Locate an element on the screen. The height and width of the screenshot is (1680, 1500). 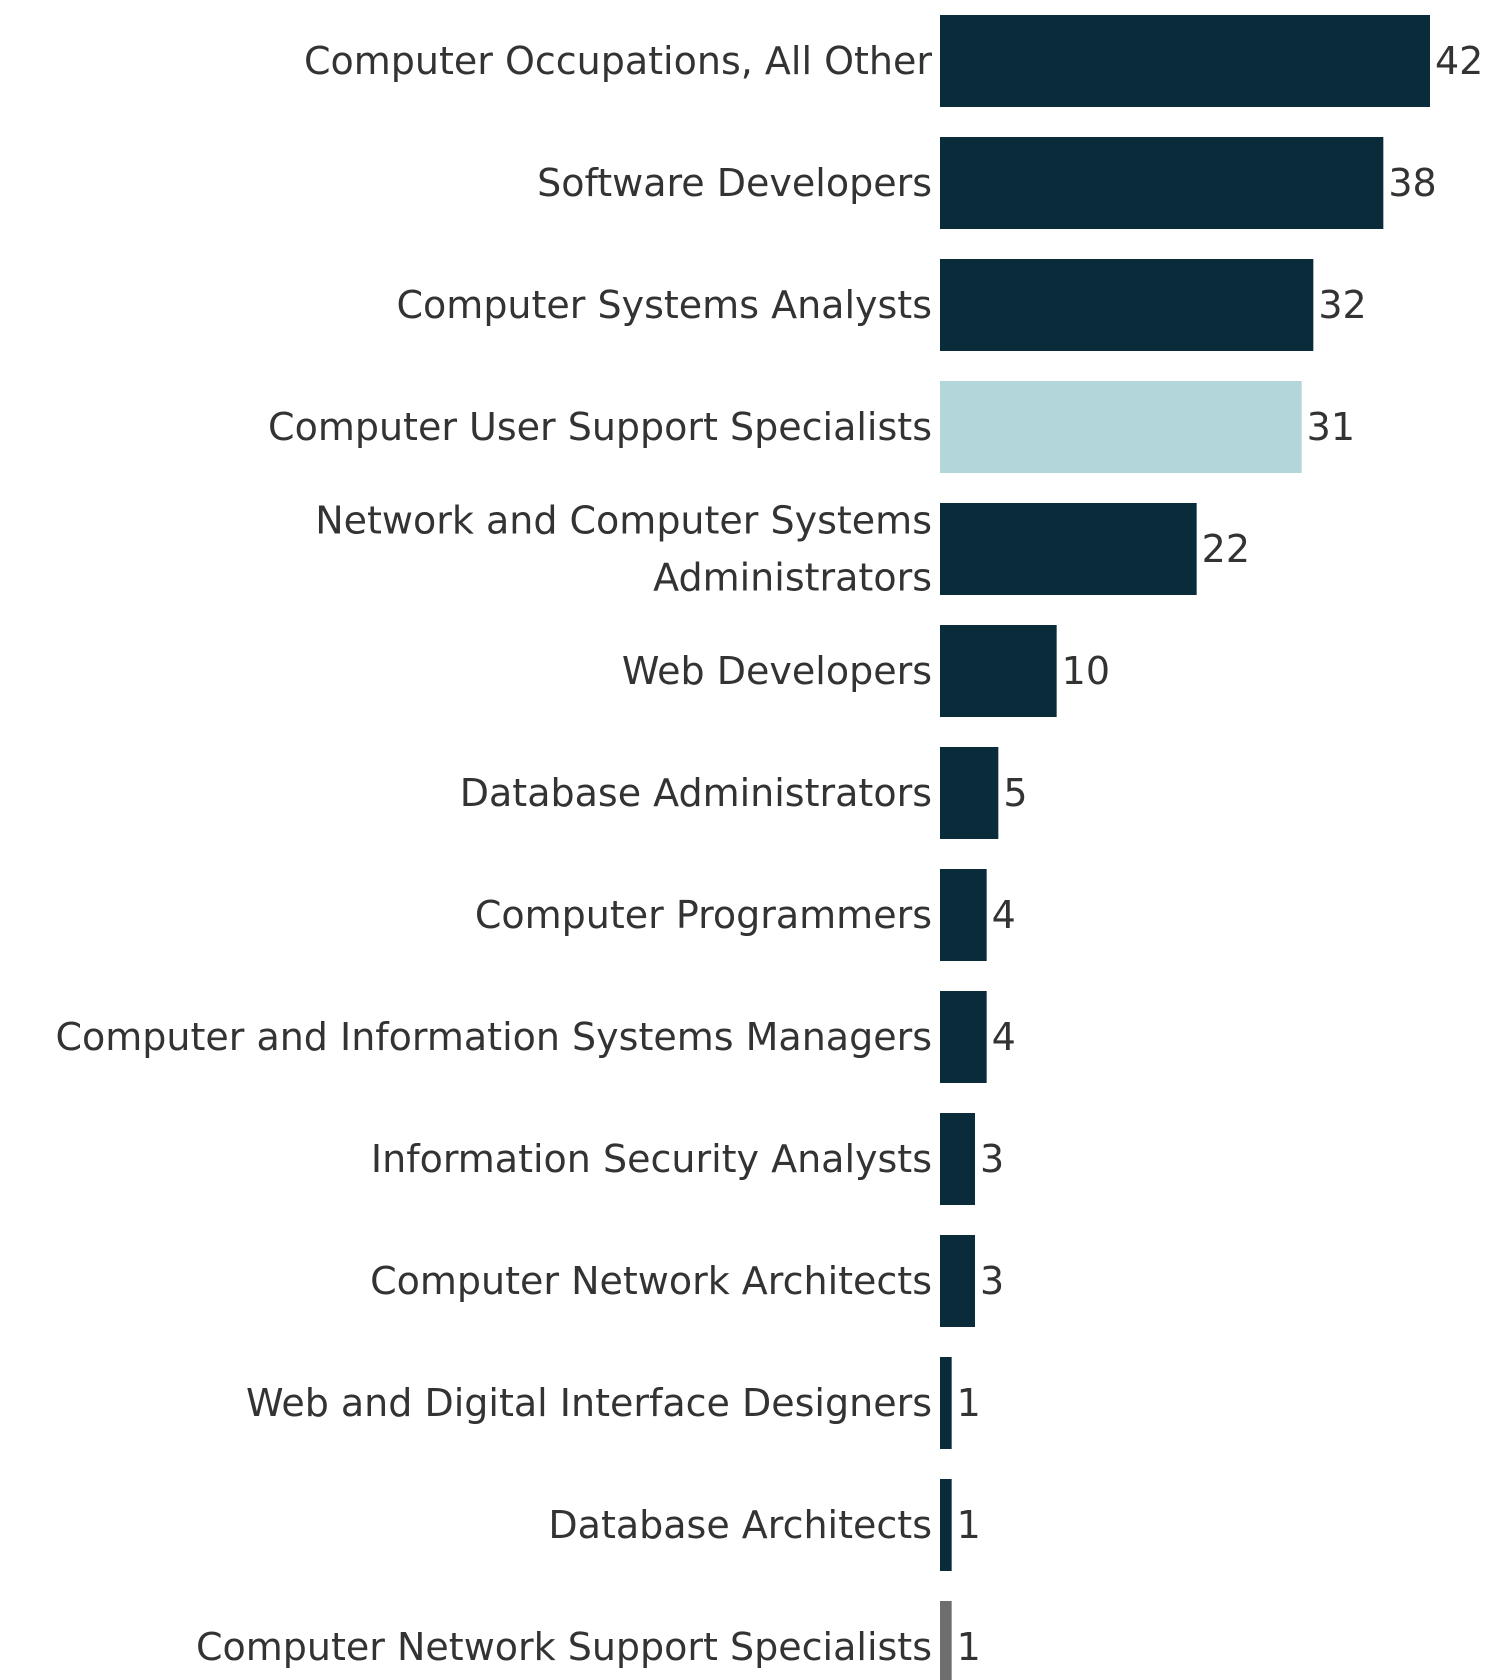
value-label: 32 is located at coordinates (1342, 305).